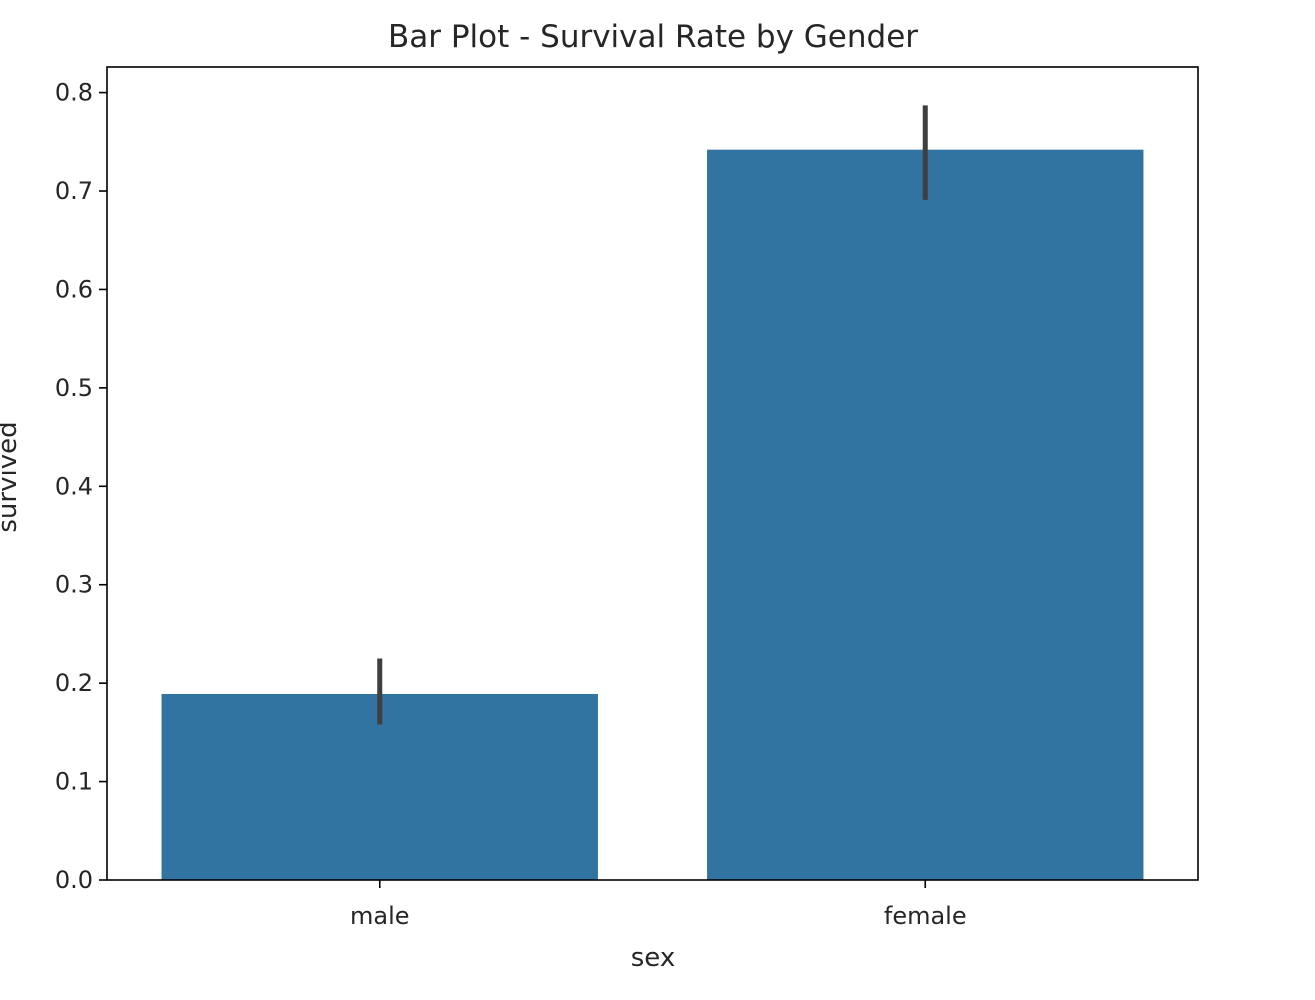 This screenshot has height=1000, width=1315. Describe the element at coordinates (11, 476) in the screenshot. I see `y-axis-label: survived` at that location.